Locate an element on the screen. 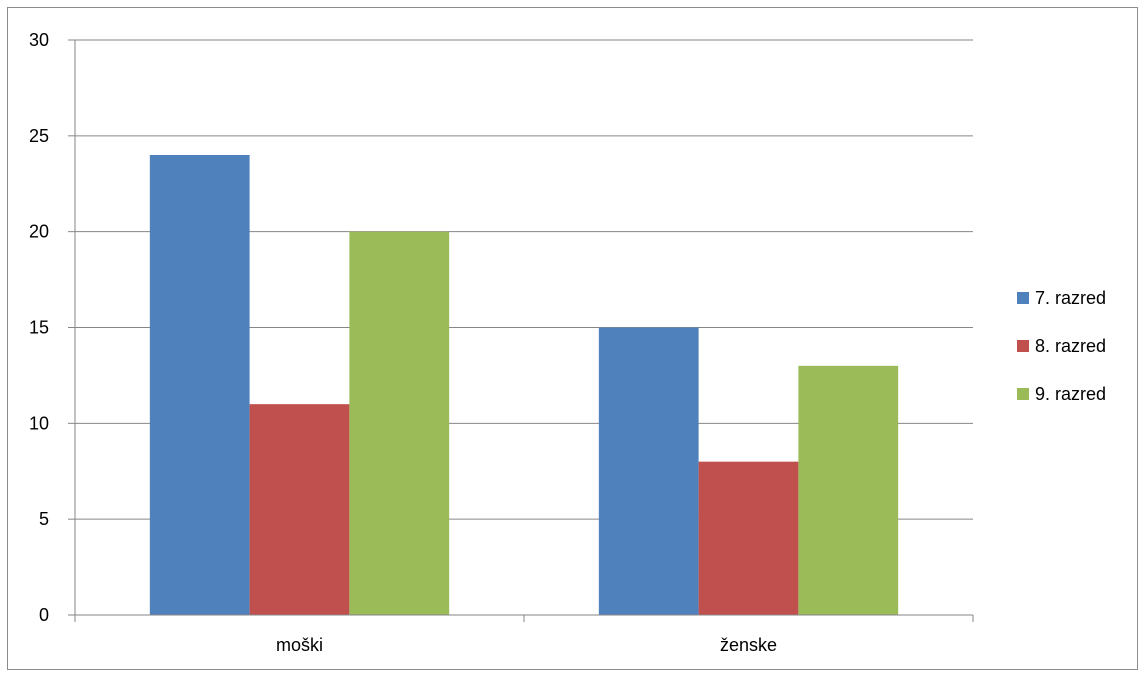 The height and width of the screenshot is (678, 1146). y-tick-label: 15 is located at coordinates (39, 328).